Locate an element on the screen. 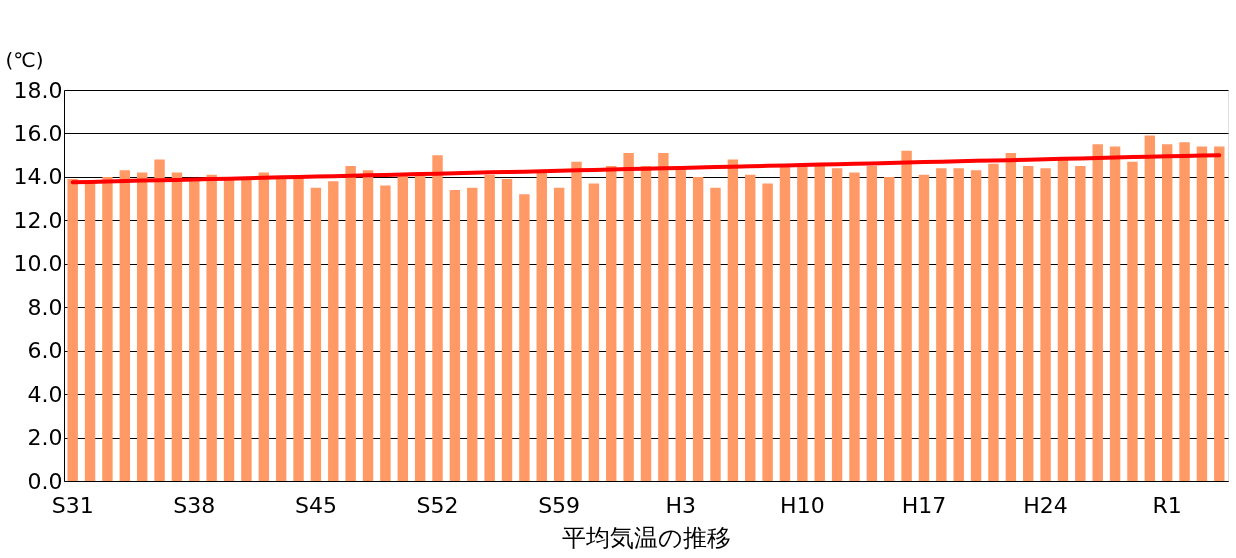 This screenshot has height=558, width=1236. x-tick-label: H10 is located at coordinates (802, 505).